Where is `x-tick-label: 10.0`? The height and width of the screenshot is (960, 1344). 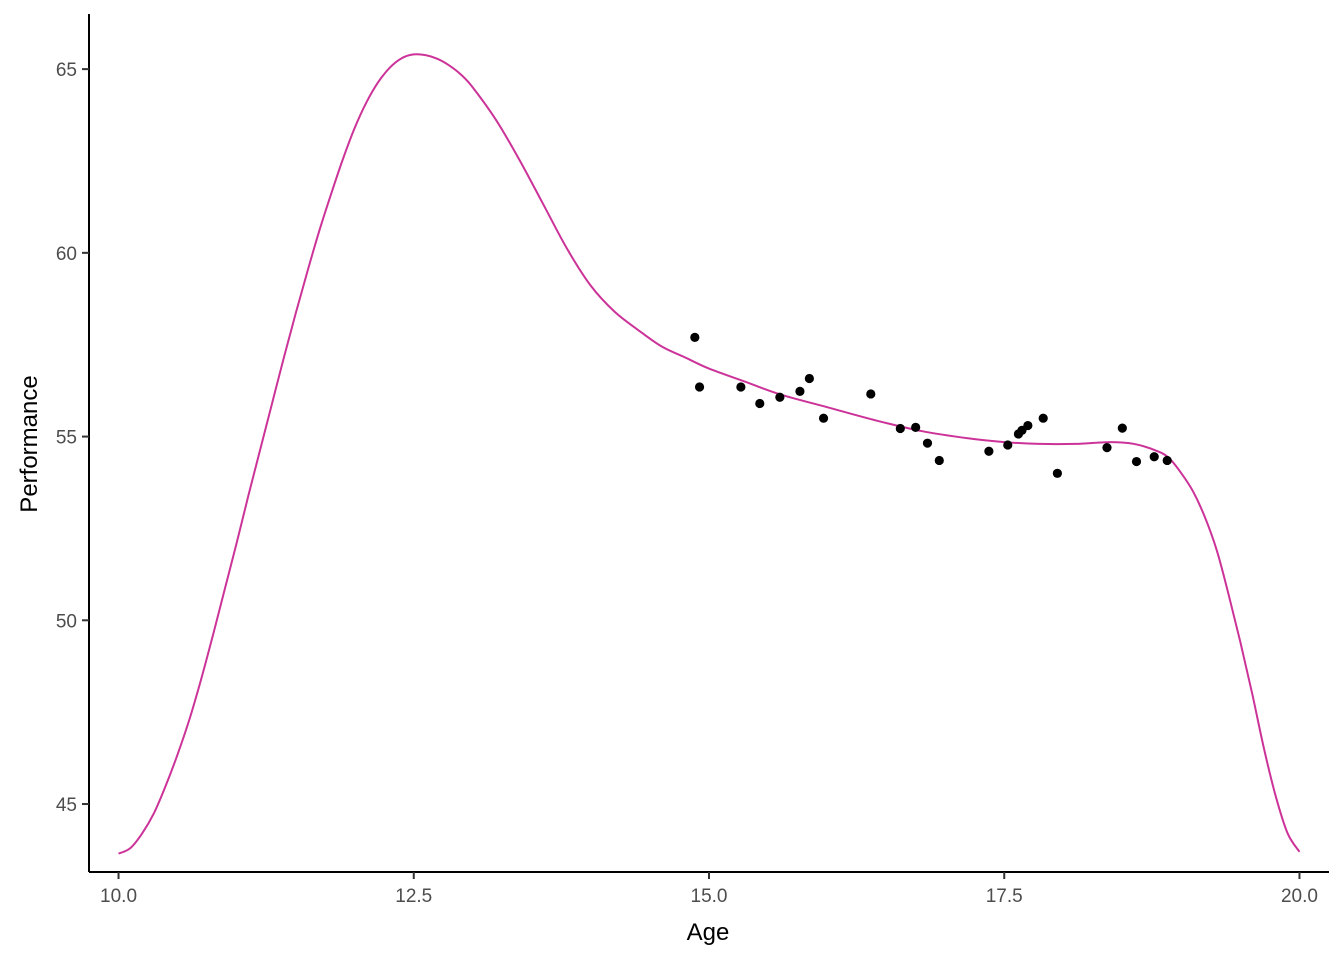 x-tick-label: 10.0 is located at coordinates (118, 896).